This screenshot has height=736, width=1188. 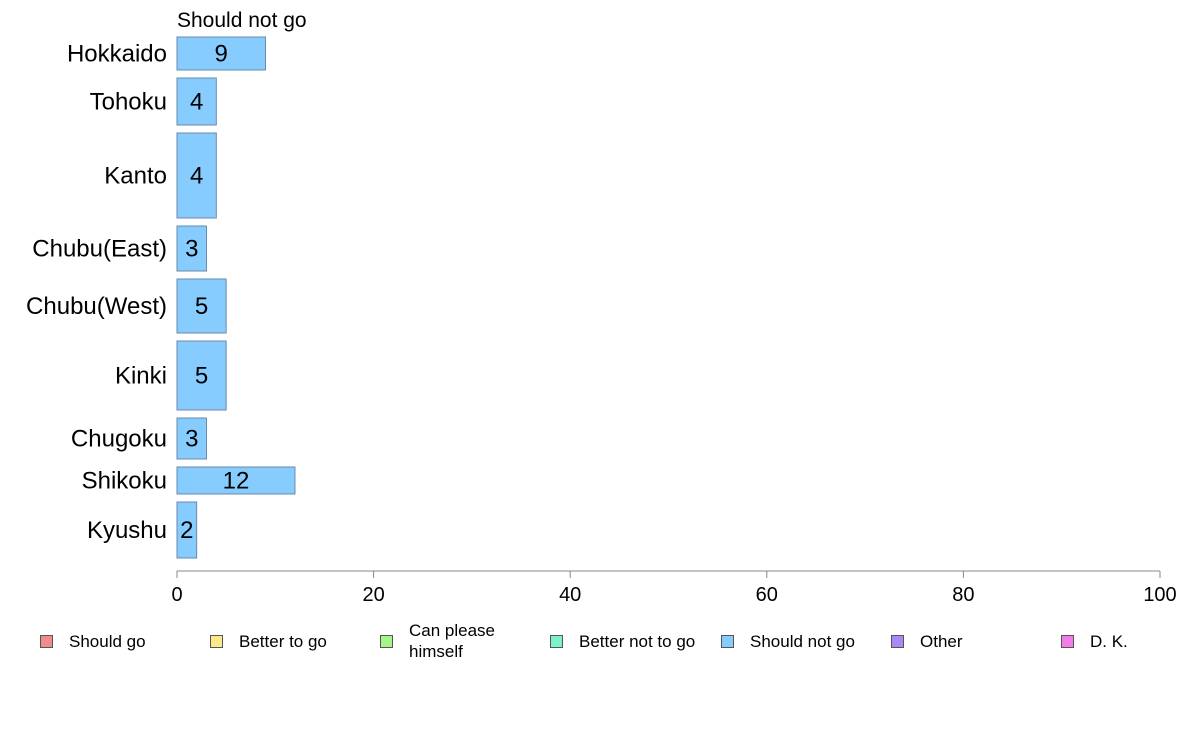 What do you see at coordinates (1109, 641) in the screenshot?
I see `legend-label: D. K.` at bounding box center [1109, 641].